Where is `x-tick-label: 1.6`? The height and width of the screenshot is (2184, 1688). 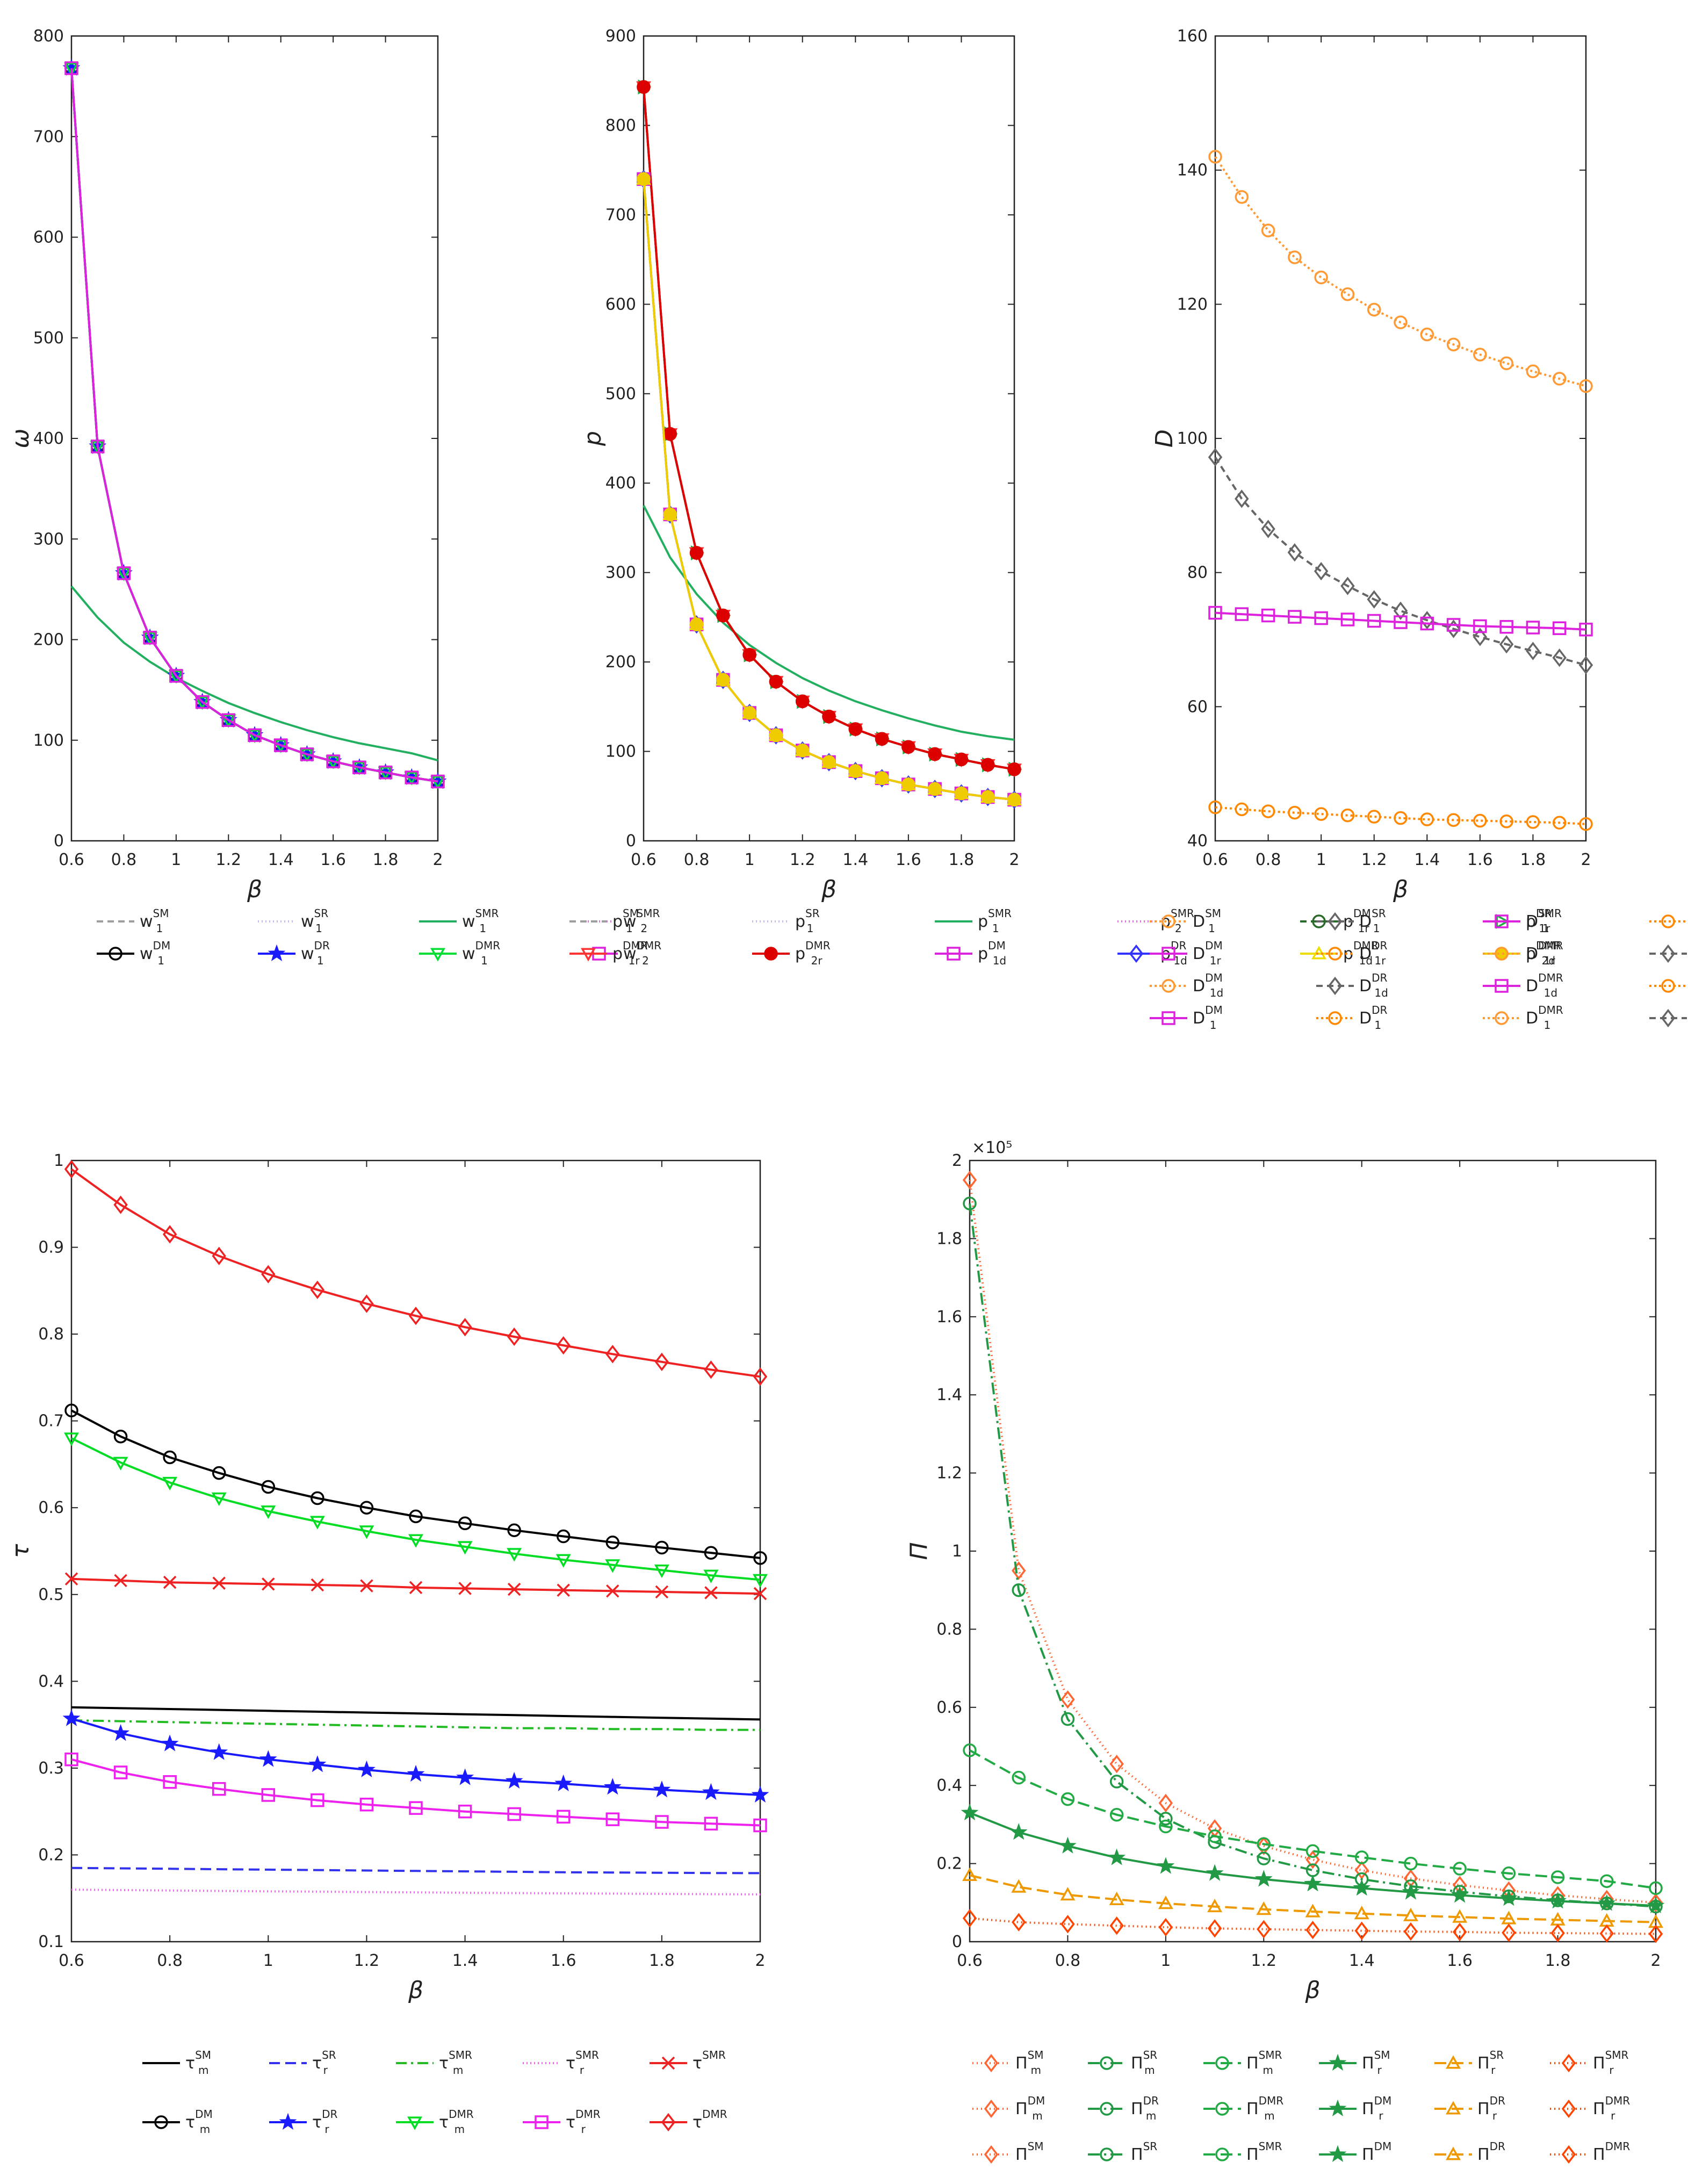
x-tick-label: 1.6 is located at coordinates (908, 860).